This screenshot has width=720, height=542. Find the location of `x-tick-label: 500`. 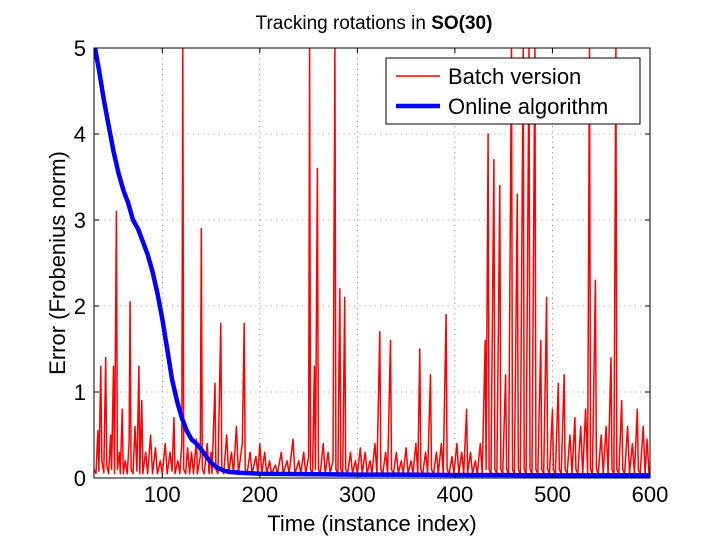

x-tick-label: 500 is located at coordinates (552, 494).